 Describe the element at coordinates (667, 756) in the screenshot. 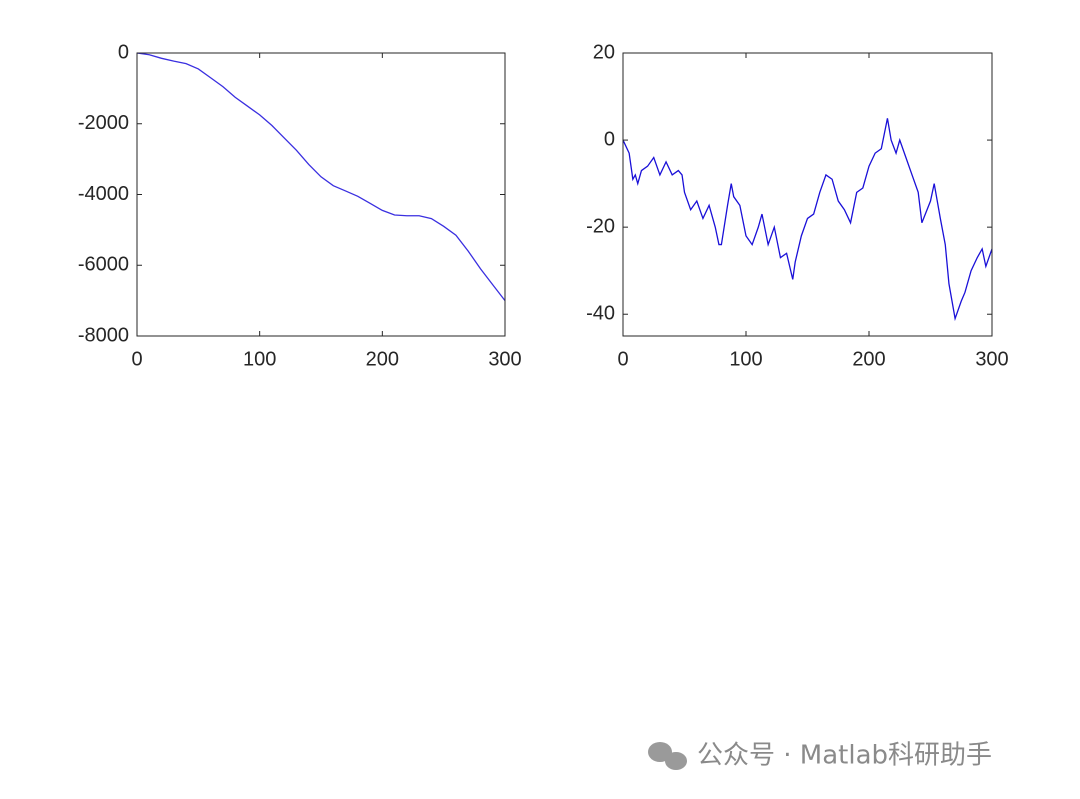

I see `wechat-icon` at that location.